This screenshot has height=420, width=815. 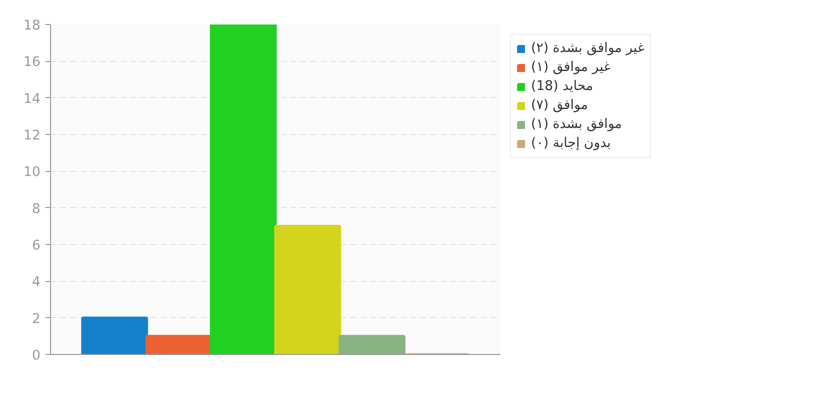 What do you see at coordinates (36, 282) in the screenshot?
I see `y-tick-label: 4` at bounding box center [36, 282].